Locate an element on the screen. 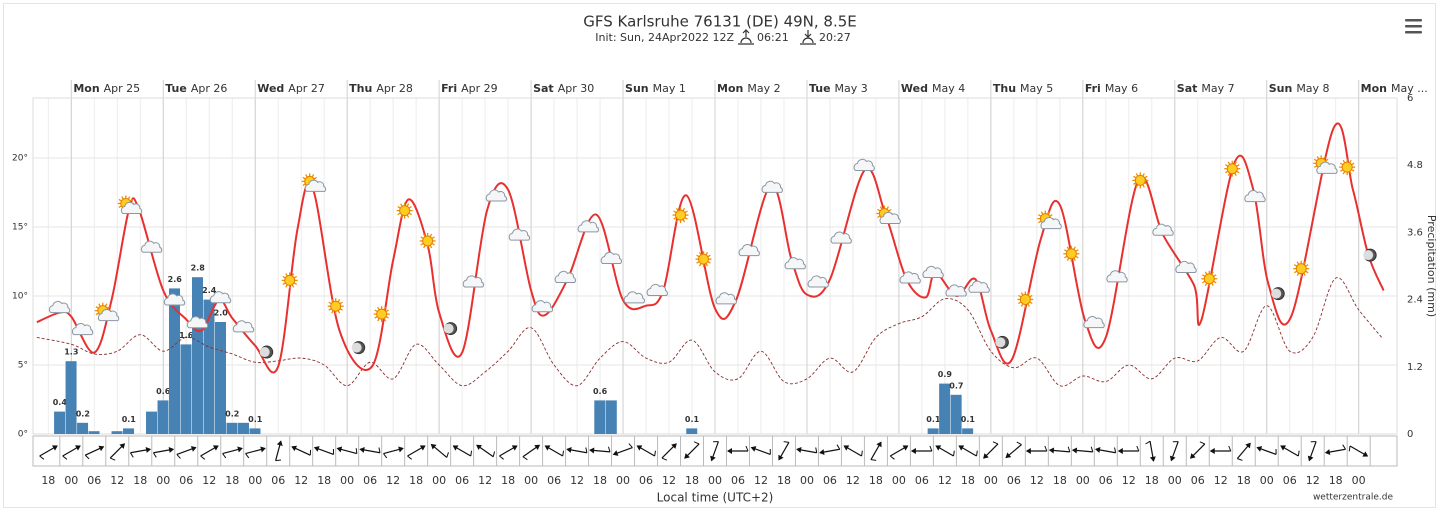 This screenshot has height=511, width=1439. precip-label: 0.4 is located at coordinates (60, 402).